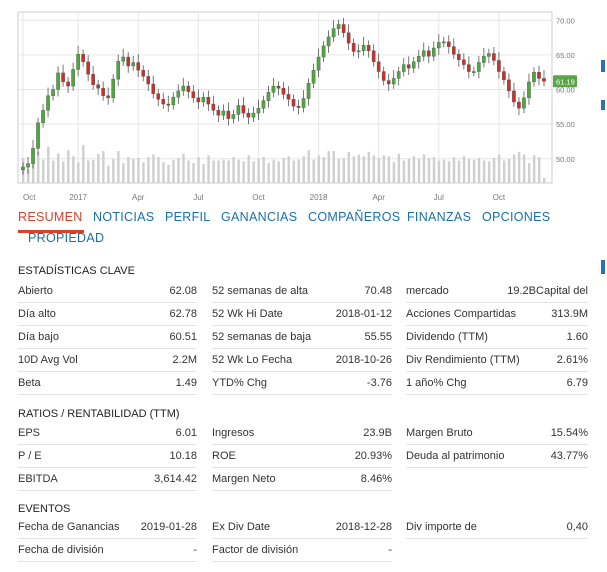 The height and width of the screenshot is (572, 607). Describe the element at coordinates (186, 433) in the screenshot. I see `stat-value: 6.01` at that location.